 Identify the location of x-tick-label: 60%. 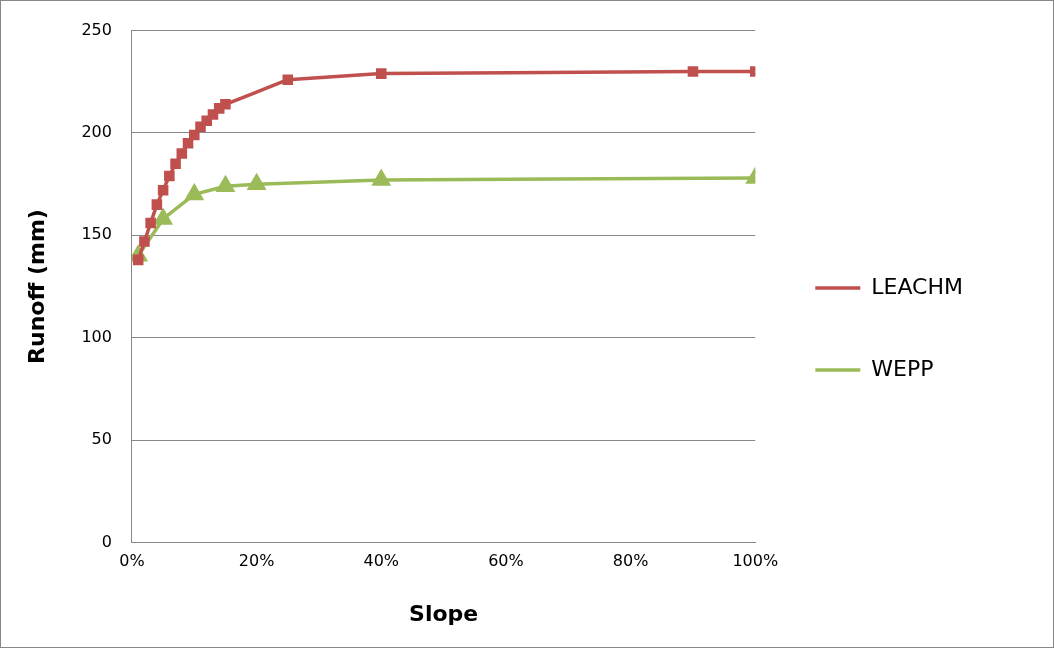
(506, 561).